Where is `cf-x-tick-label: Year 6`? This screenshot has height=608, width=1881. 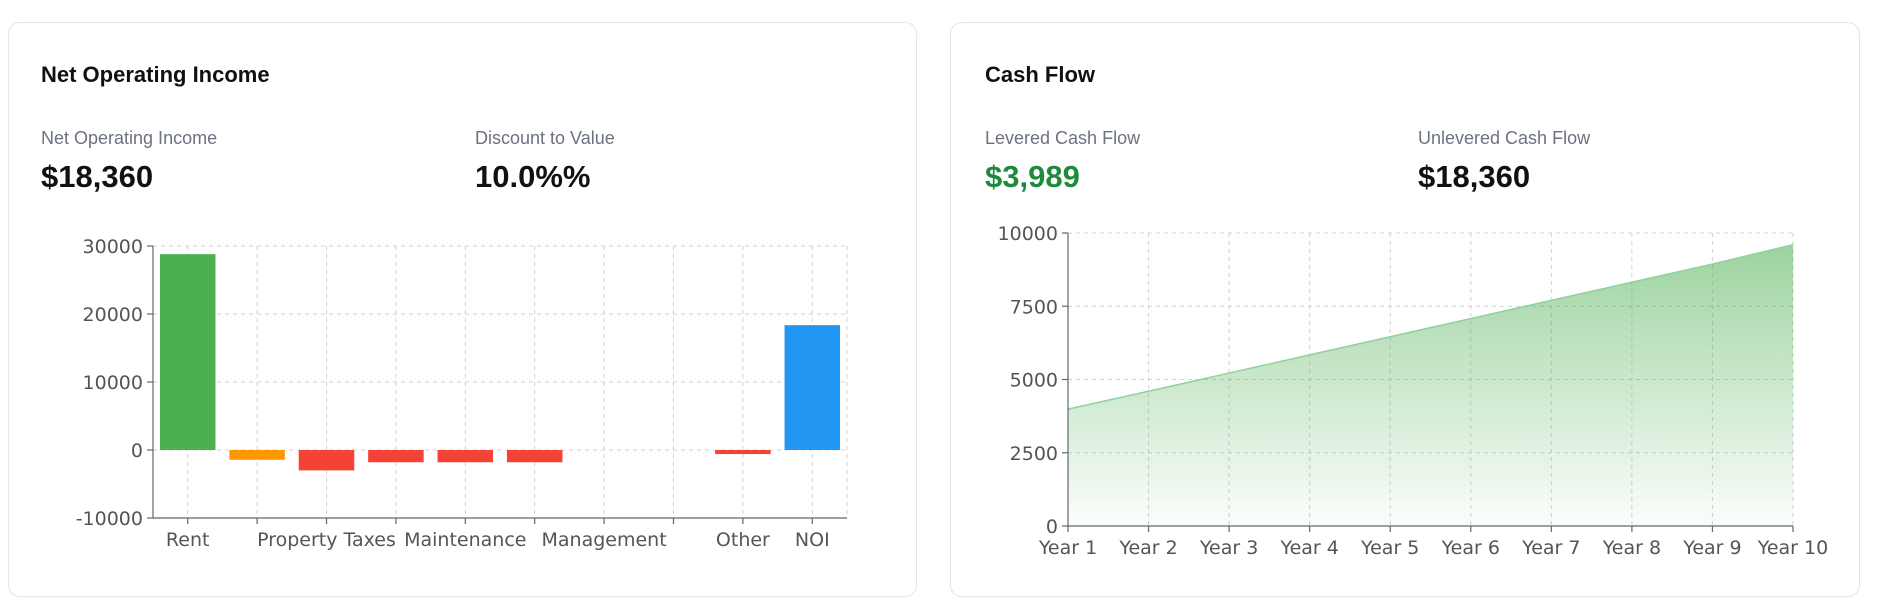
cf-x-tick-label: Year 6 is located at coordinates (1470, 548).